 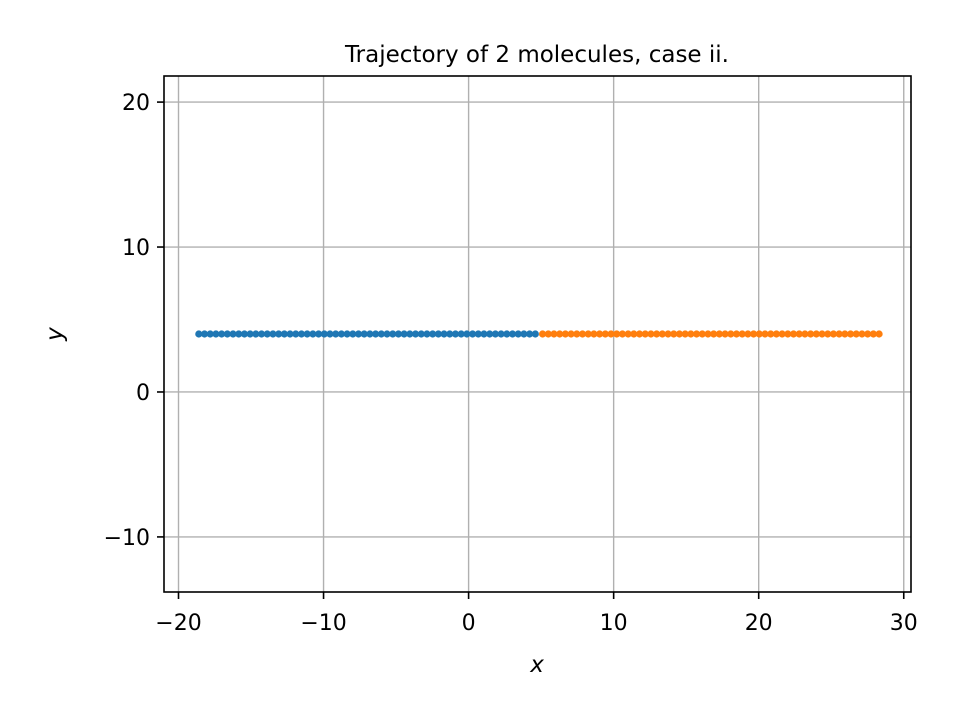 What do you see at coordinates (614, 623) in the screenshot?
I see `x-tick-label: 10` at bounding box center [614, 623].